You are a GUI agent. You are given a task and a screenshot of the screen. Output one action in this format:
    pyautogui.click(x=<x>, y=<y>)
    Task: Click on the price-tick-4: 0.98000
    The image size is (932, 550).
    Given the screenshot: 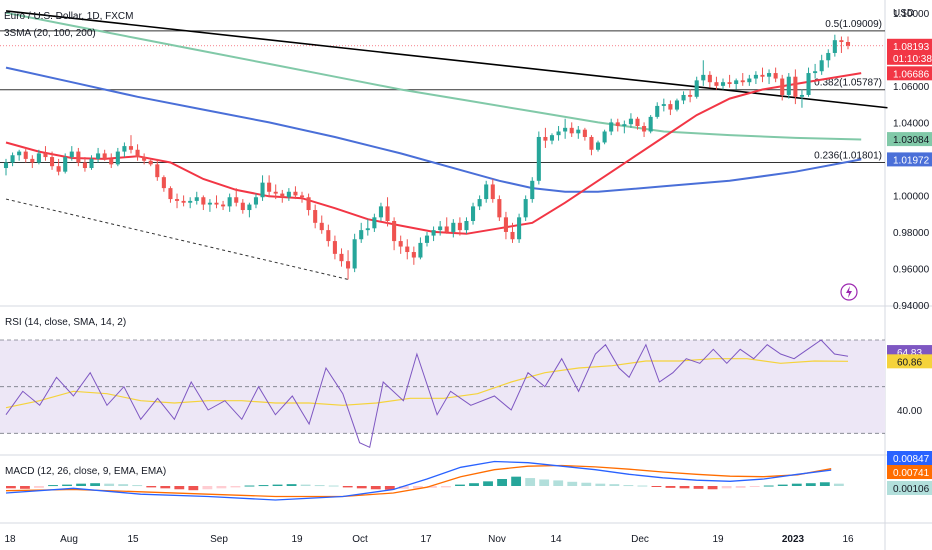 What is the action you would take?
    pyautogui.click(x=911, y=233)
    